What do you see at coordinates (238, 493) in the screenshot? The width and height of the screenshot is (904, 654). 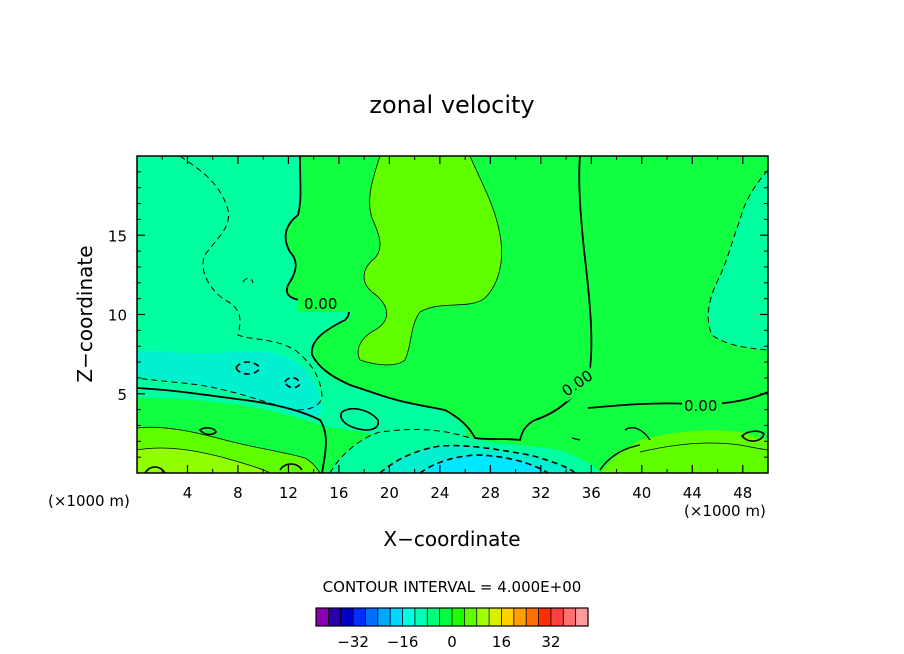 I see `x-tick-label: 8` at bounding box center [238, 493].